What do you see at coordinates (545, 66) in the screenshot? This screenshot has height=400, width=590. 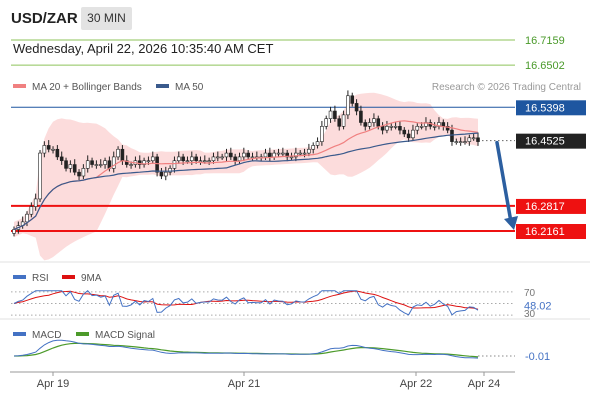 I see `level-label-1: 16.6502` at bounding box center [545, 66].